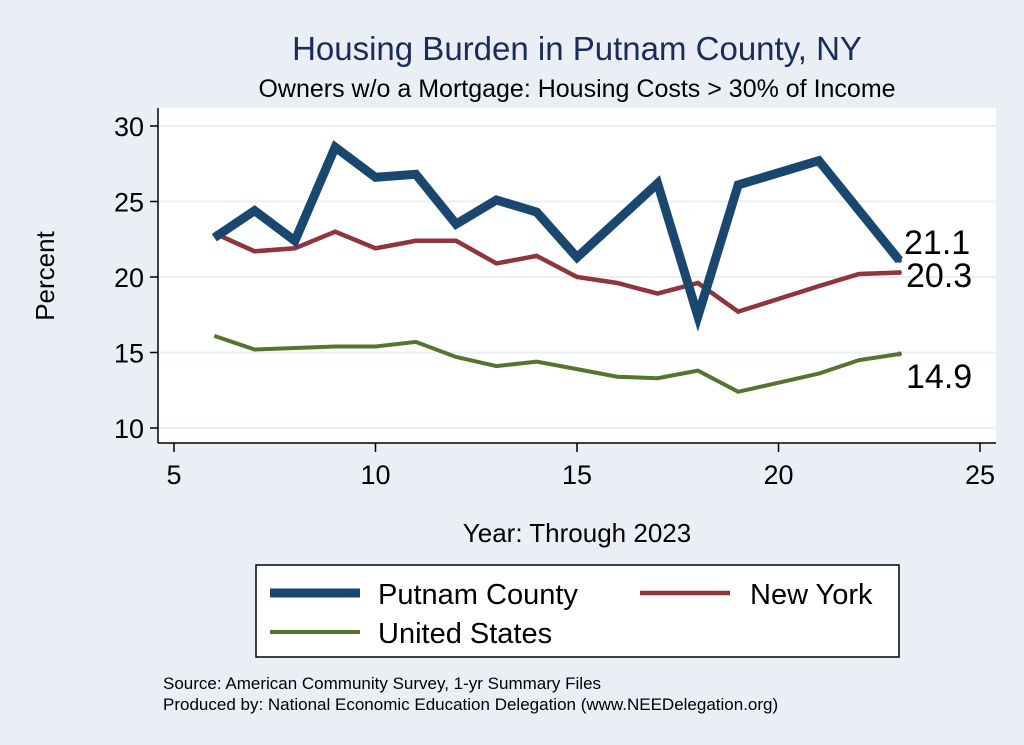 The image size is (1024, 745). Describe the element at coordinates (45, 275) in the screenshot. I see `y-axis-label: Percent` at that location.